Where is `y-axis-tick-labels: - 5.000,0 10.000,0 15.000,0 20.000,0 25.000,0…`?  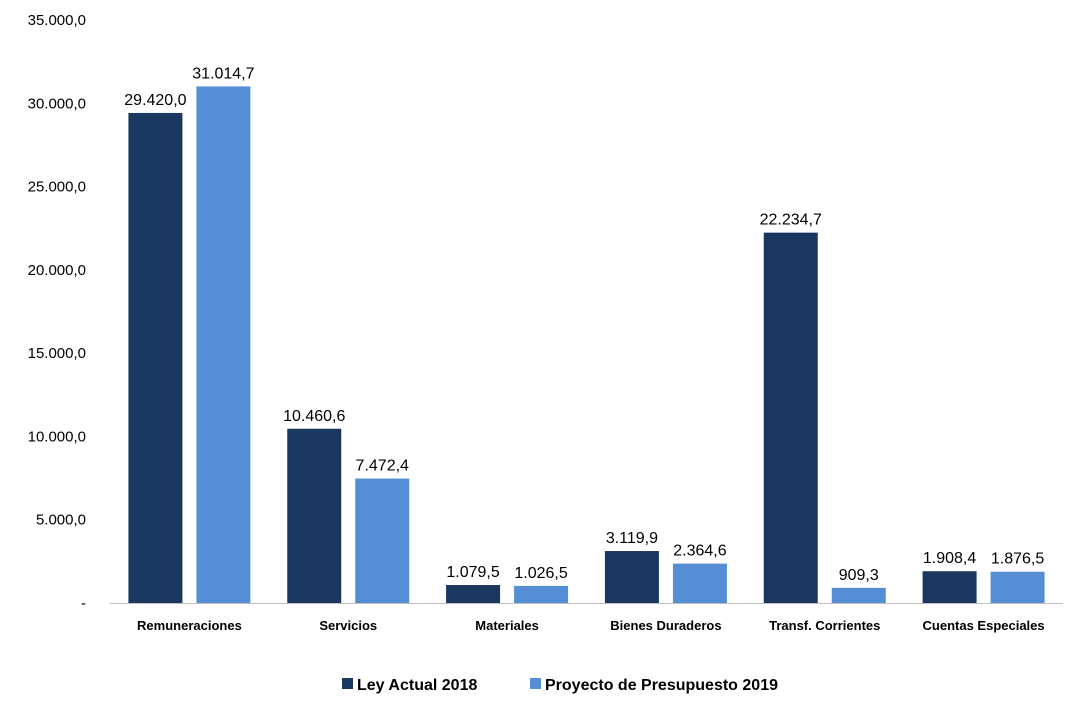 y-axis-tick-labels: - 5.000,0 10.000,0 15.000,0 20.000,0 25.000,0… is located at coordinates (57, 312).